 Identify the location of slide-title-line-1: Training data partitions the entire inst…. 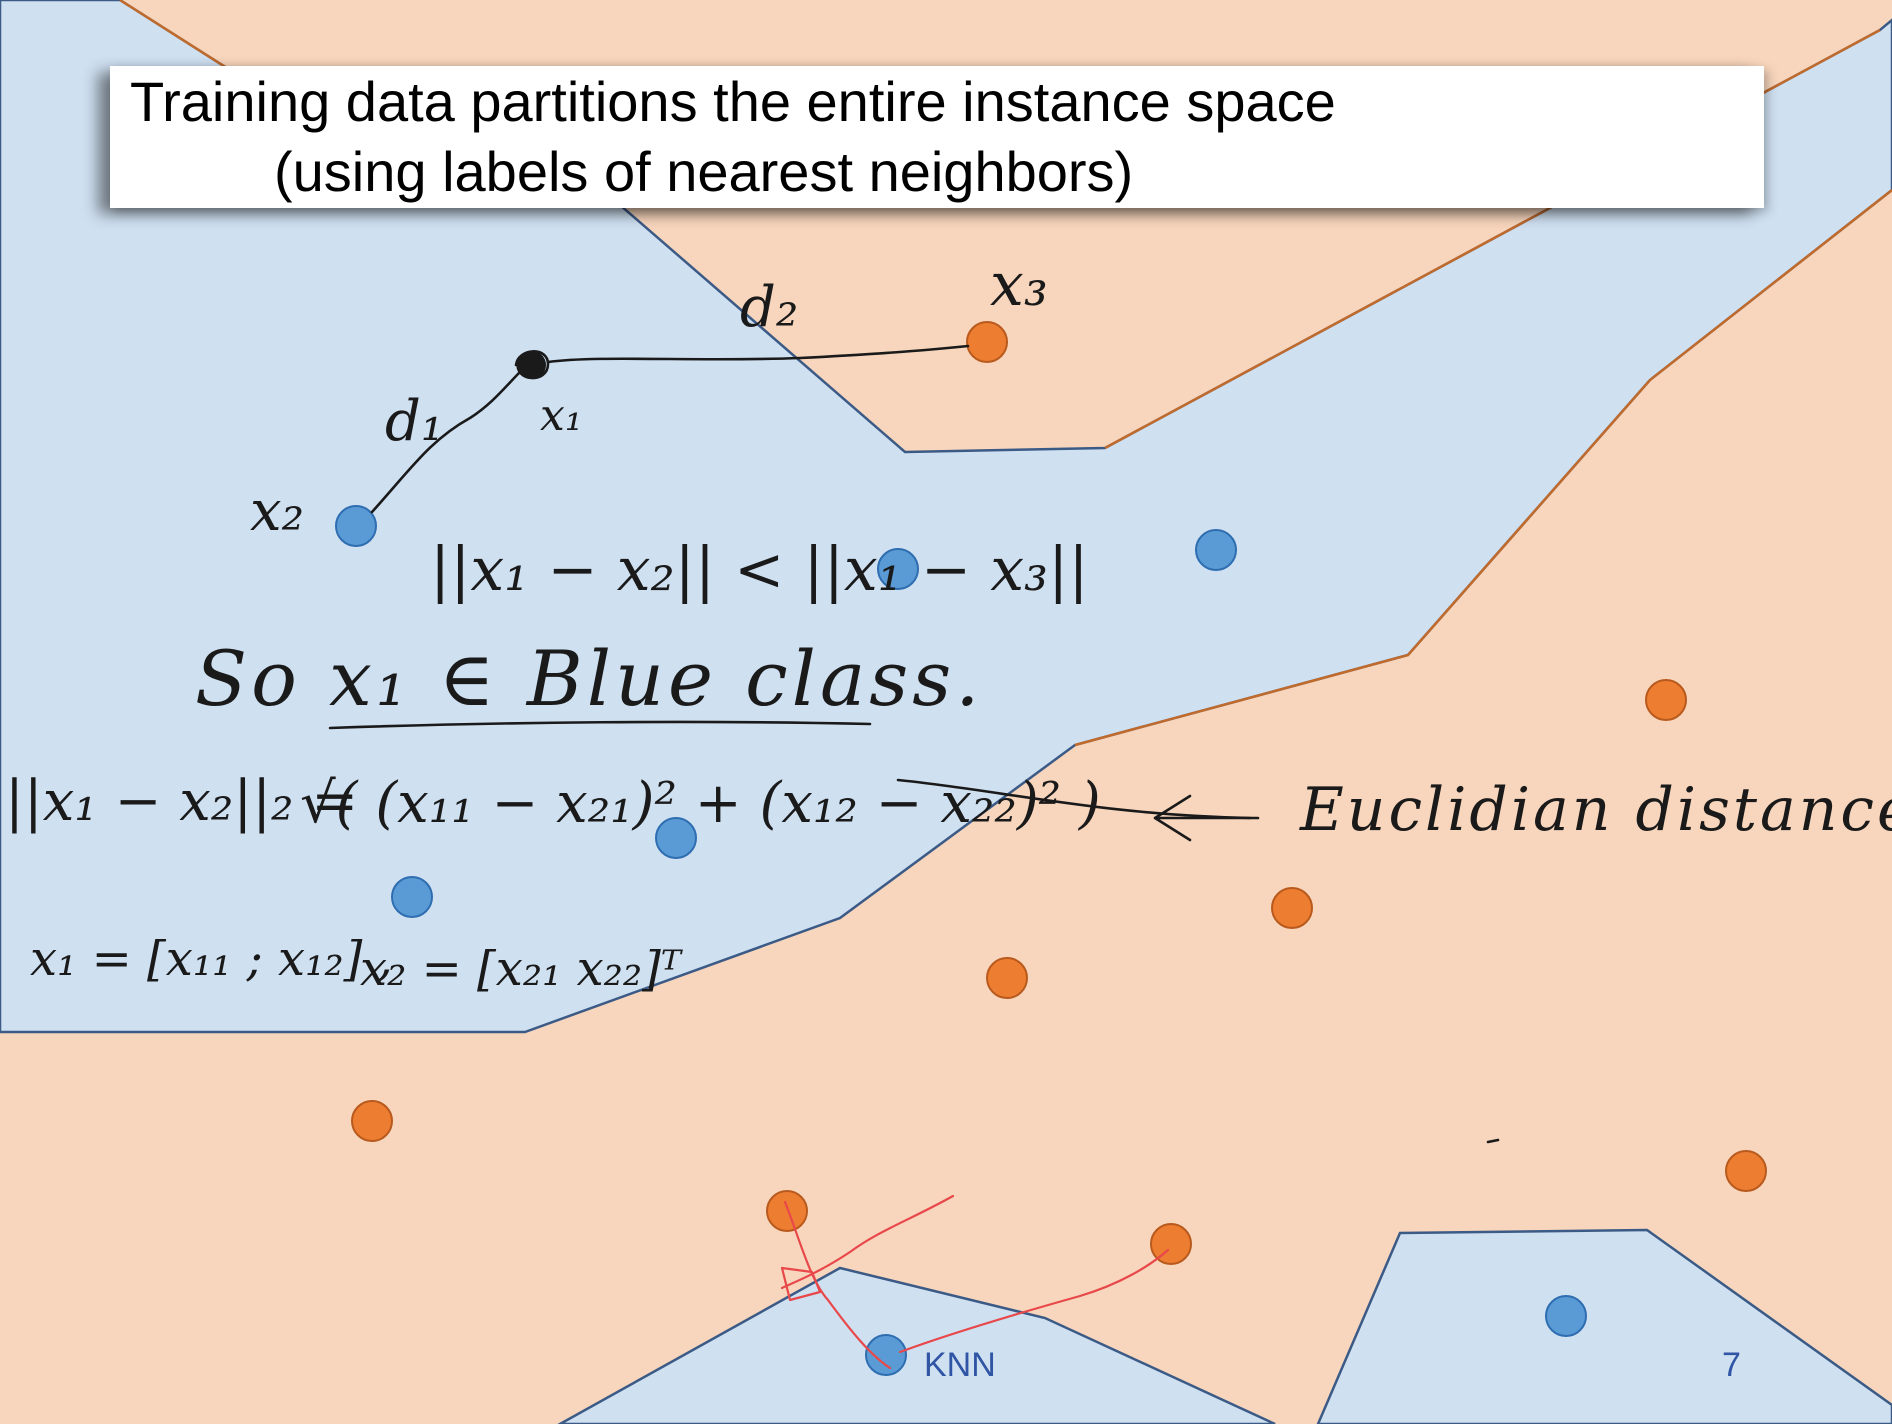
(733, 101).